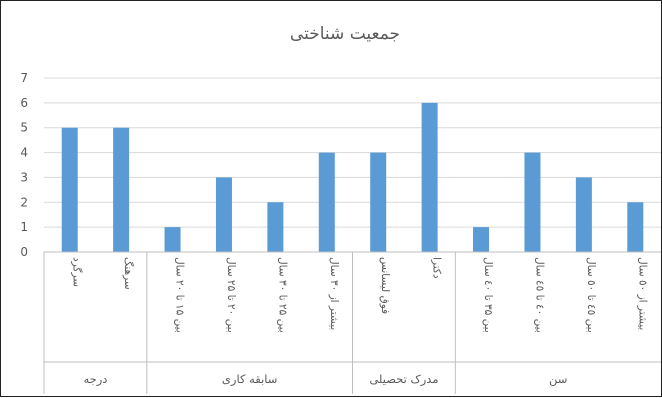 This screenshot has height=398, width=662. Describe the element at coordinates (128, 273) in the screenshot. I see `x-category-label: سرهنگ` at that location.